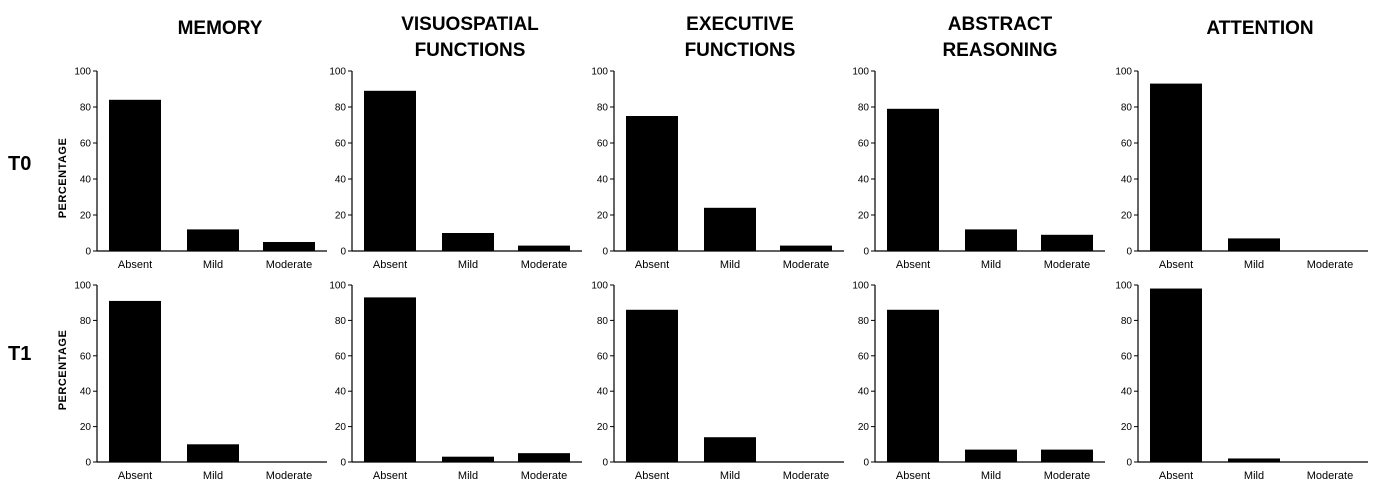 The image size is (1385, 481). What do you see at coordinates (999, 50) in the screenshot?
I see `column-title: REASONING` at bounding box center [999, 50].